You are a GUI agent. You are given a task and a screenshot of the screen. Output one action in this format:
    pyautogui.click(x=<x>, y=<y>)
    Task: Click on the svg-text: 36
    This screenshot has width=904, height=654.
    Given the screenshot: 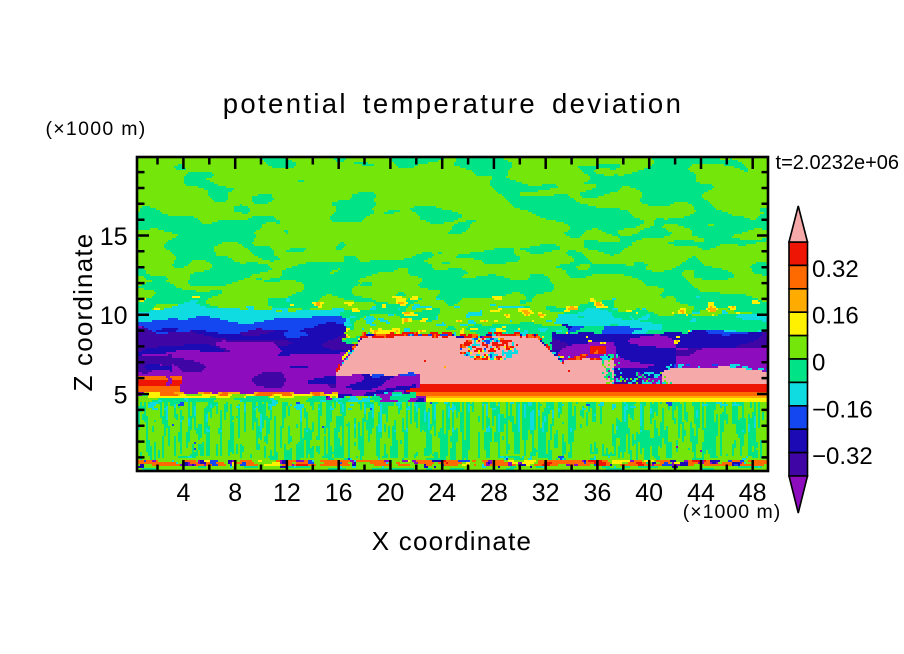 What is the action you would take?
    pyautogui.click(x=597, y=493)
    